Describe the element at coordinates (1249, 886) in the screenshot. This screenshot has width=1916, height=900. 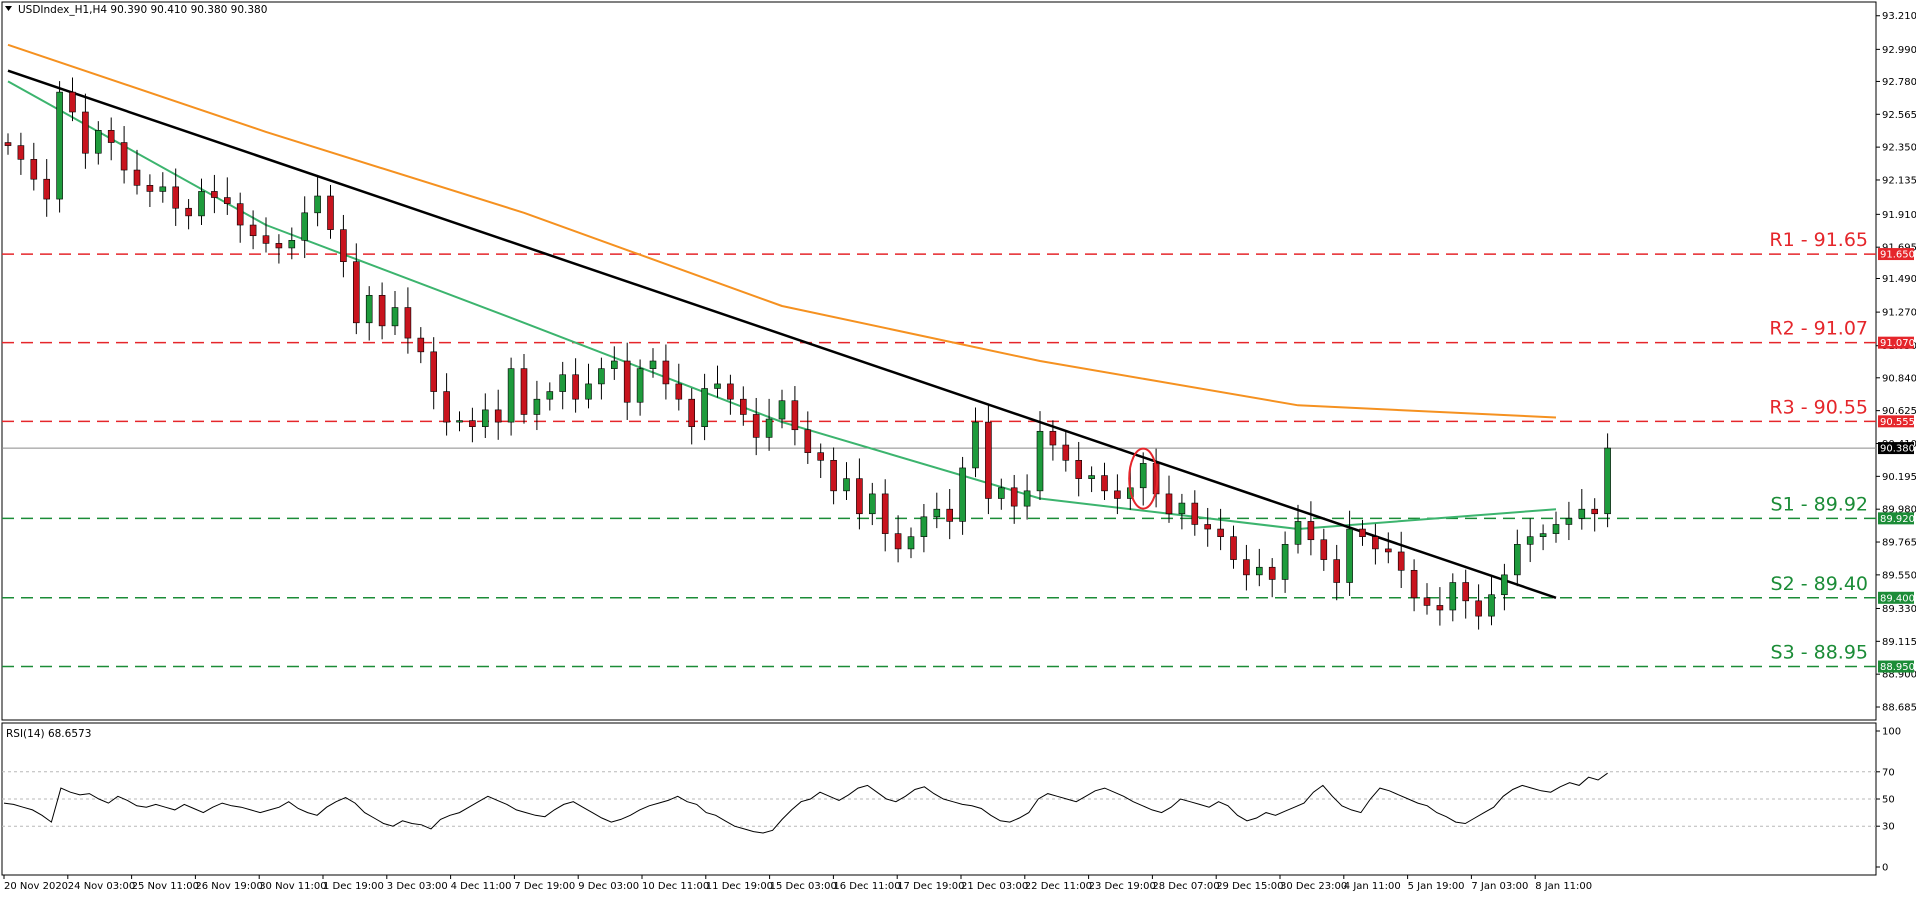
I see `time-tick-label: 29 Dec 15:00` at that location.